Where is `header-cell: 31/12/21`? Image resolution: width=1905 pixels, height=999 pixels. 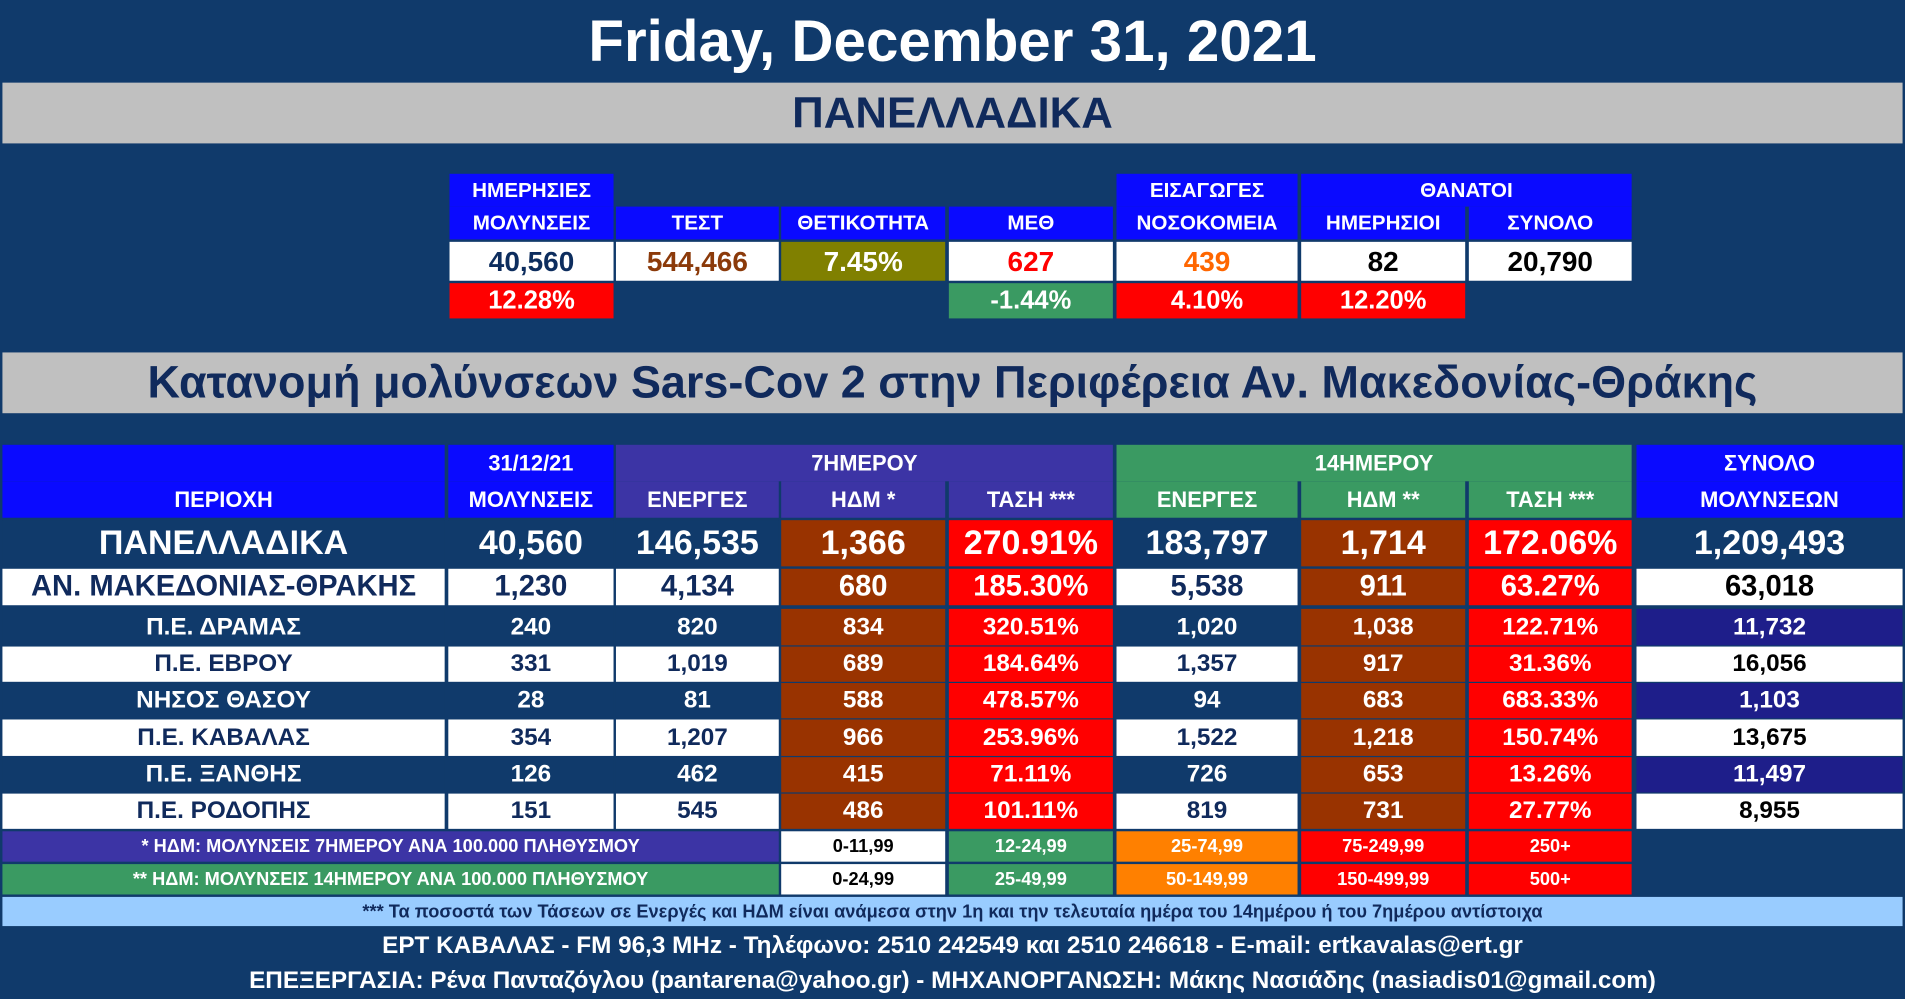 header-cell: 31/12/21 is located at coordinates (531, 463).